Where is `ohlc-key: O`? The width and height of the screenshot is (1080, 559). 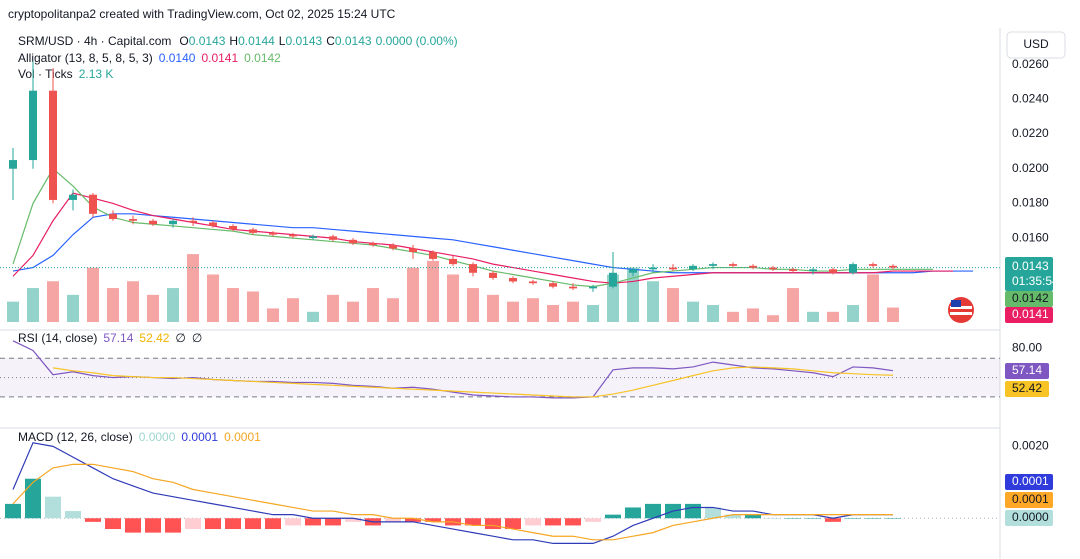 ohlc-key: O is located at coordinates (183, 41).